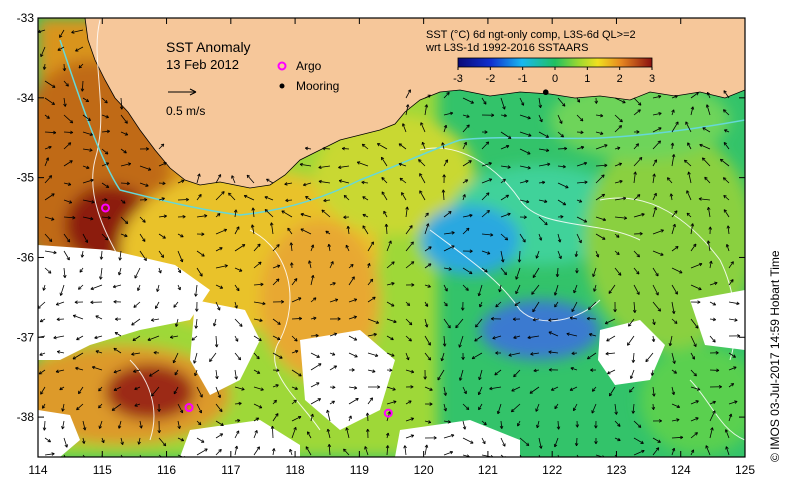 The image size is (790, 492). What do you see at coordinates (317, 86) in the screenshot?
I see `mooring-legend-label: Mooring` at bounding box center [317, 86].